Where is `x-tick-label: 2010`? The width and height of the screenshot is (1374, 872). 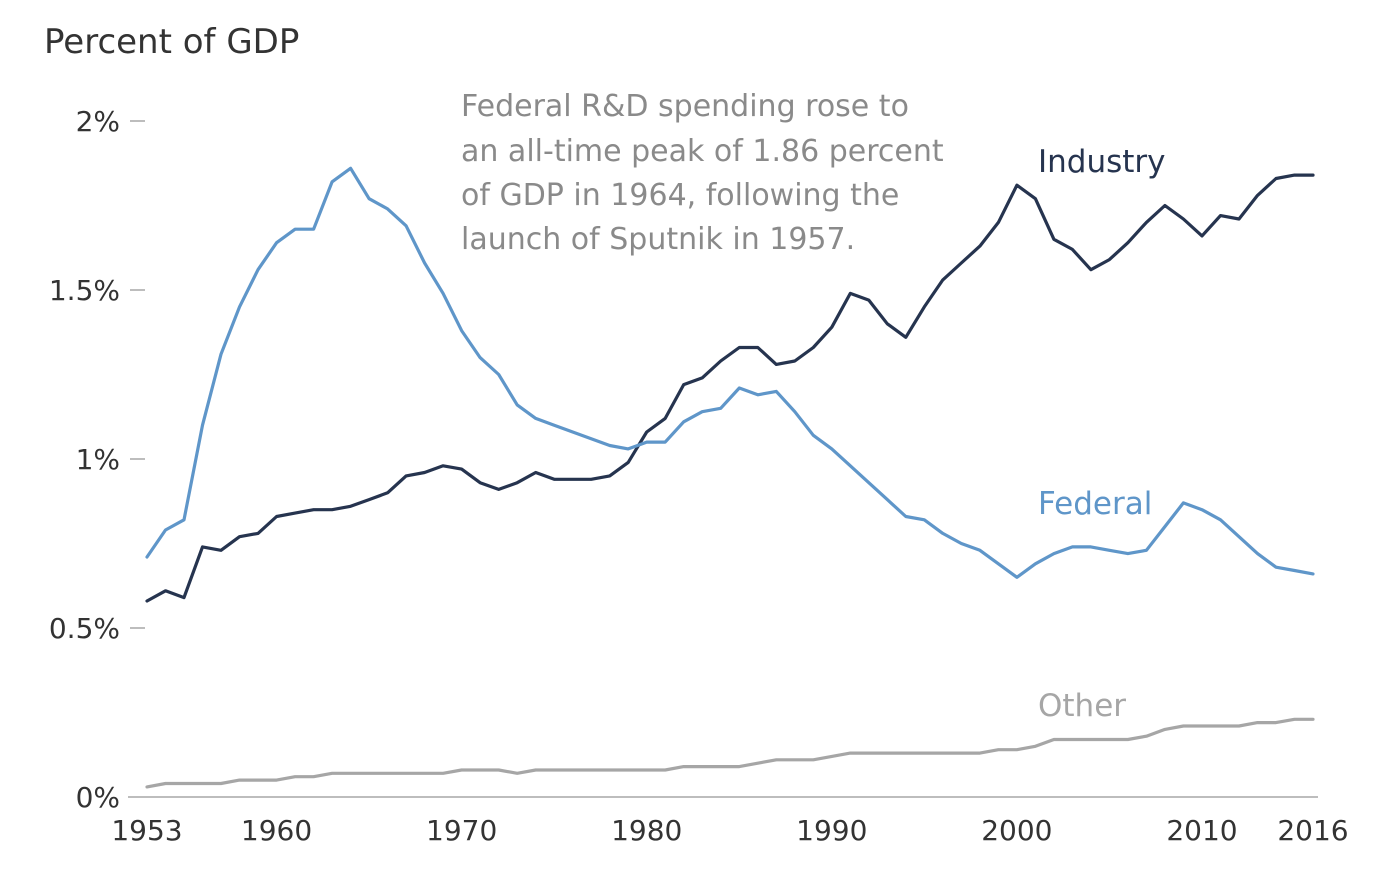 x-tick-label: 2010 is located at coordinates (1201, 830).